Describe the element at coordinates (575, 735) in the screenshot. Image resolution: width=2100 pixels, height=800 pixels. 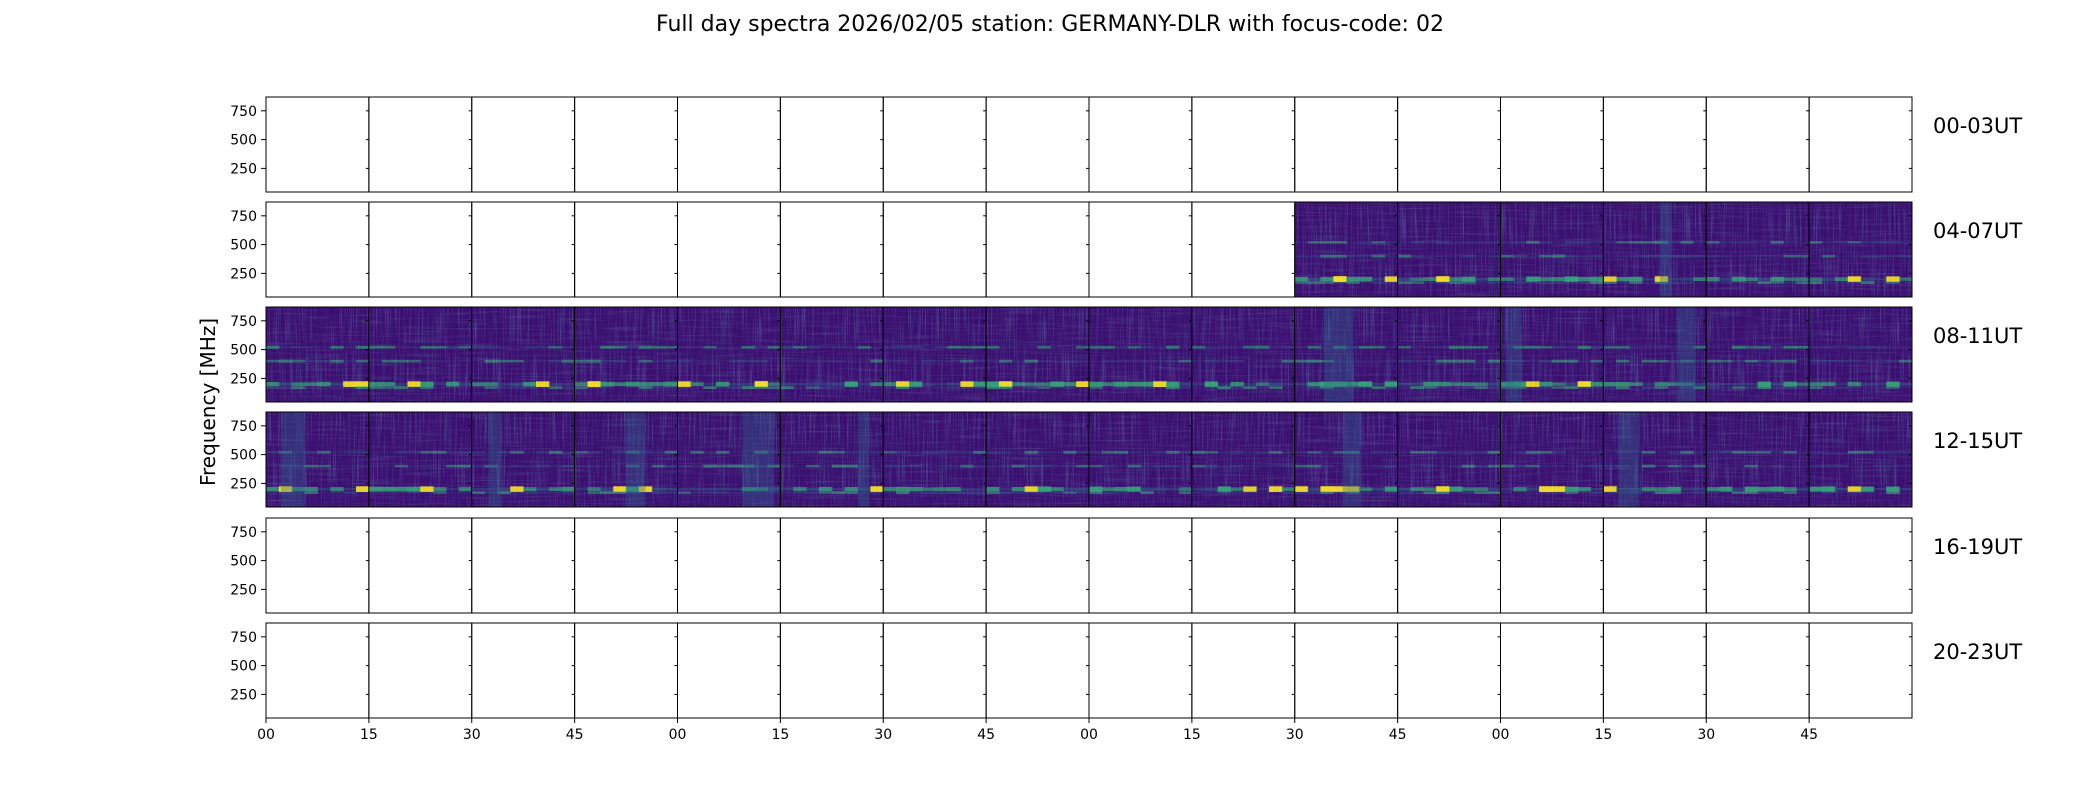
I see `x-tick-label: 45` at that location.